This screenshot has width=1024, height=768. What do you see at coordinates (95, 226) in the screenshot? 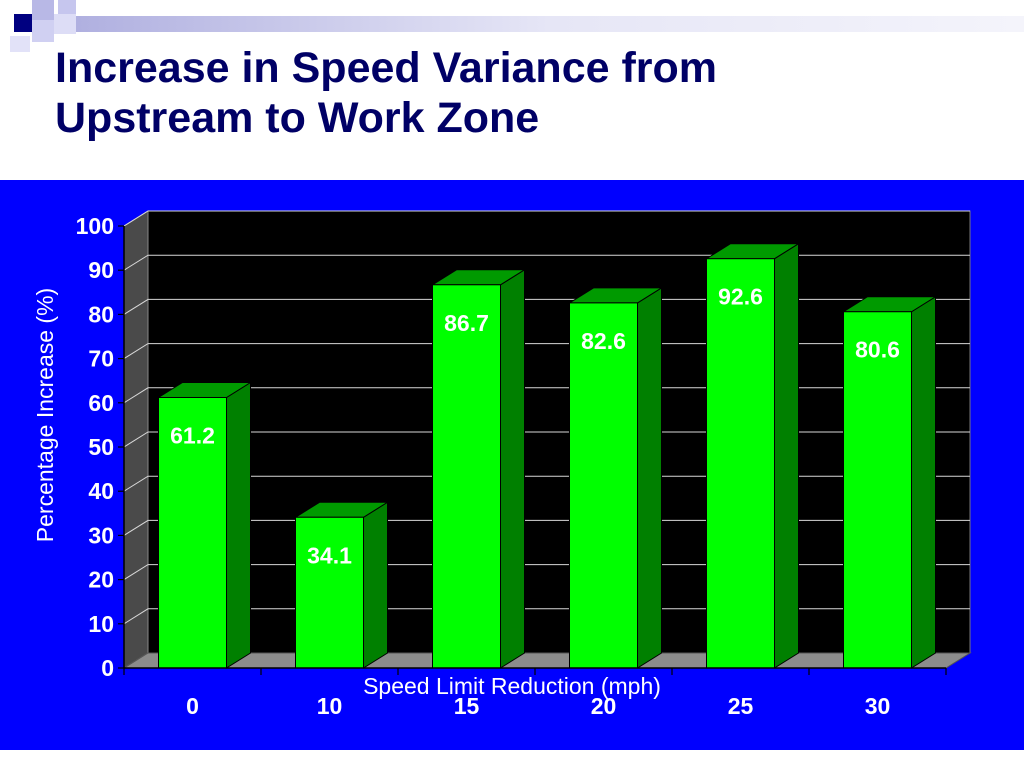
I see `y-tick-label: 100` at bounding box center [95, 226].